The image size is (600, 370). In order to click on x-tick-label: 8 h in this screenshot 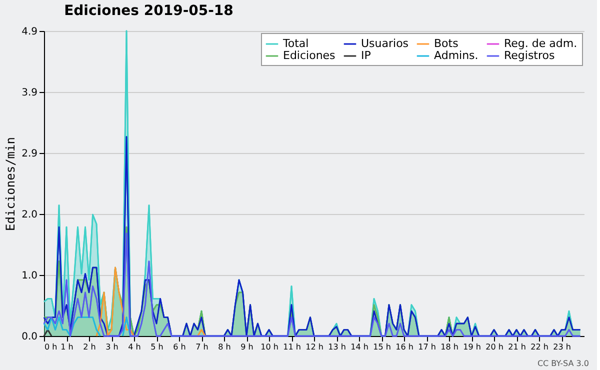, I will do `click(224, 347)`.